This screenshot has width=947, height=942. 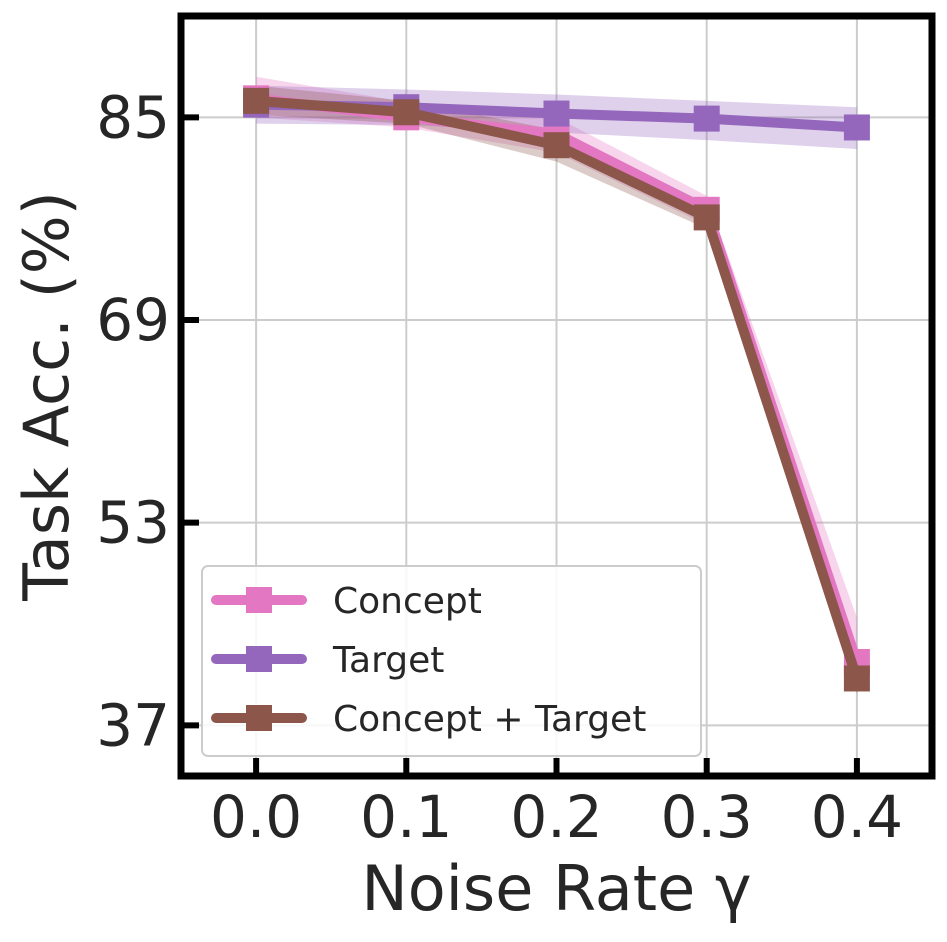 I want to click on legend-box, so click(x=451, y=661).